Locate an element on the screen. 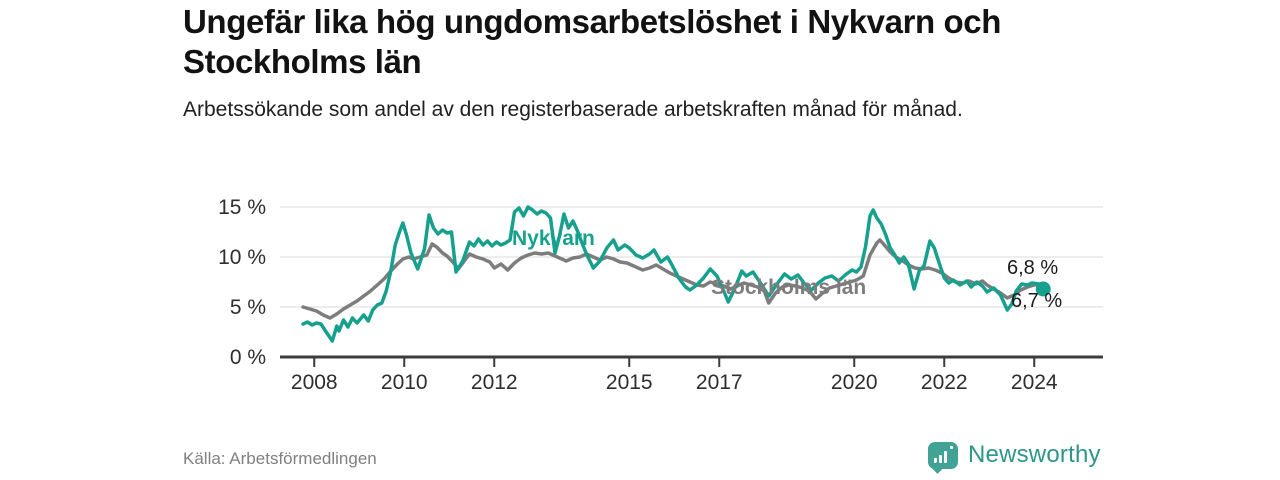 The height and width of the screenshot is (480, 1280). series-label-stockholms-lan: Stockholms län is located at coordinates (789, 287).